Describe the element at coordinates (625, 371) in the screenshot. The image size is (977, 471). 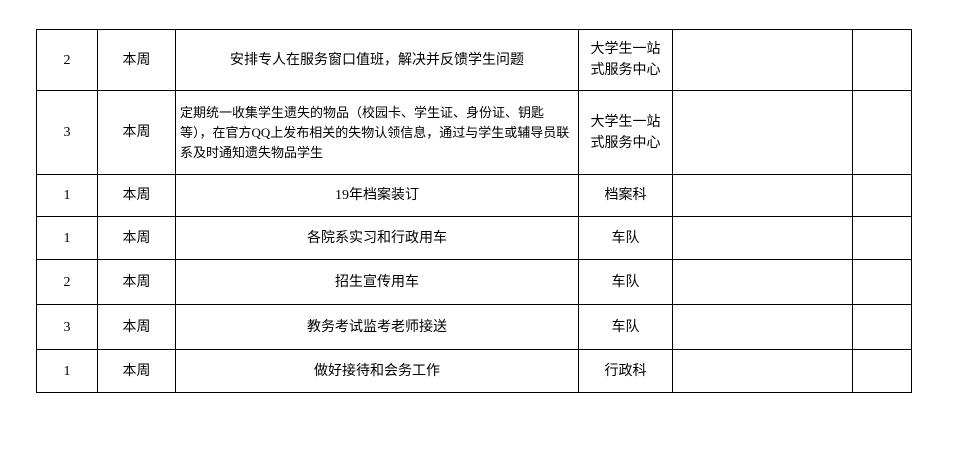
I see `department-cell: 行政科` at that location.